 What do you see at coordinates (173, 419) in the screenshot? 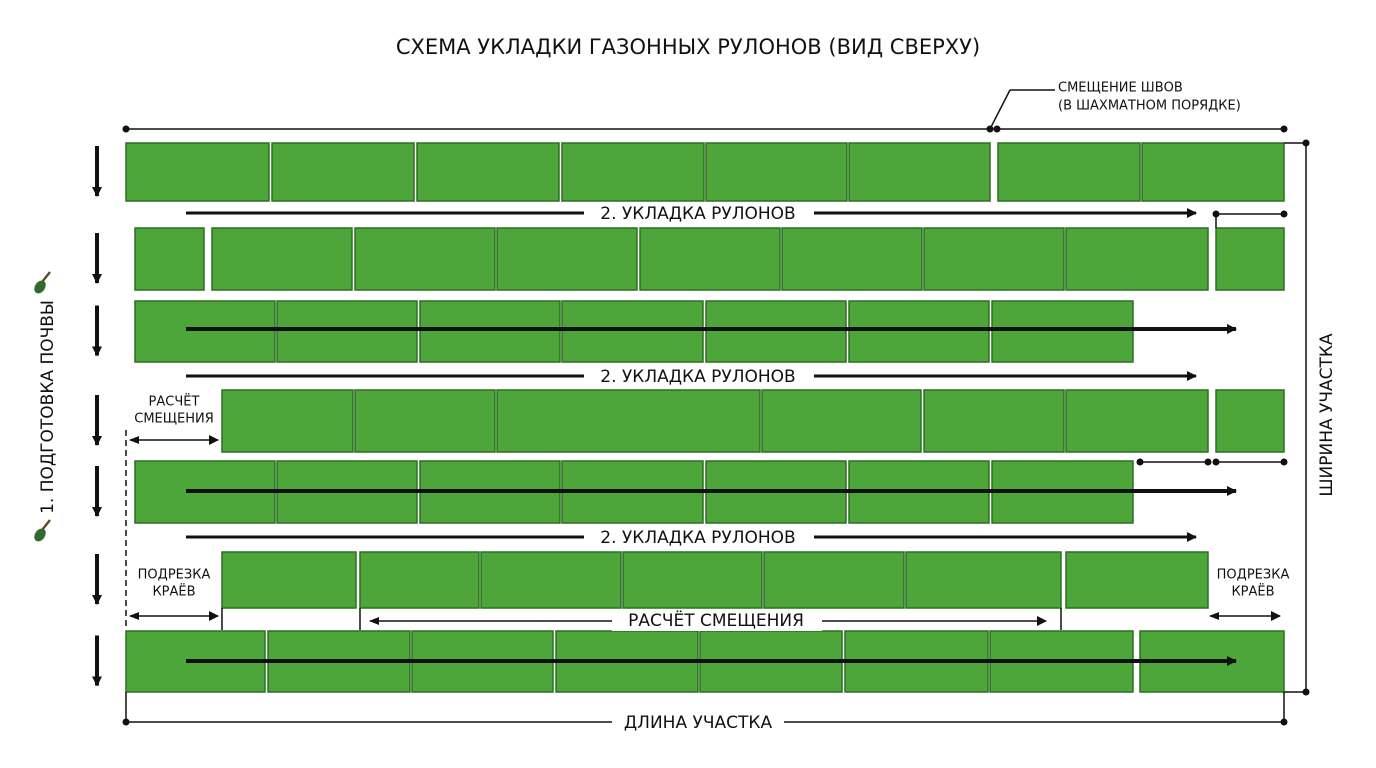
I see `offset-label: СМЕЩЕНИЯ` at bounding box center [173, 419].